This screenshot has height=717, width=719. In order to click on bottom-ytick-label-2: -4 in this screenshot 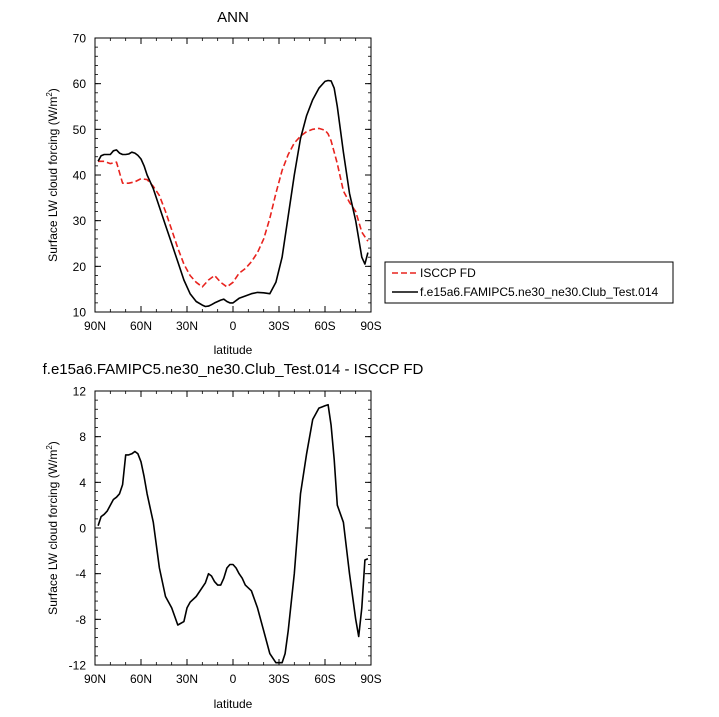, I will do `click(80, 574)`.